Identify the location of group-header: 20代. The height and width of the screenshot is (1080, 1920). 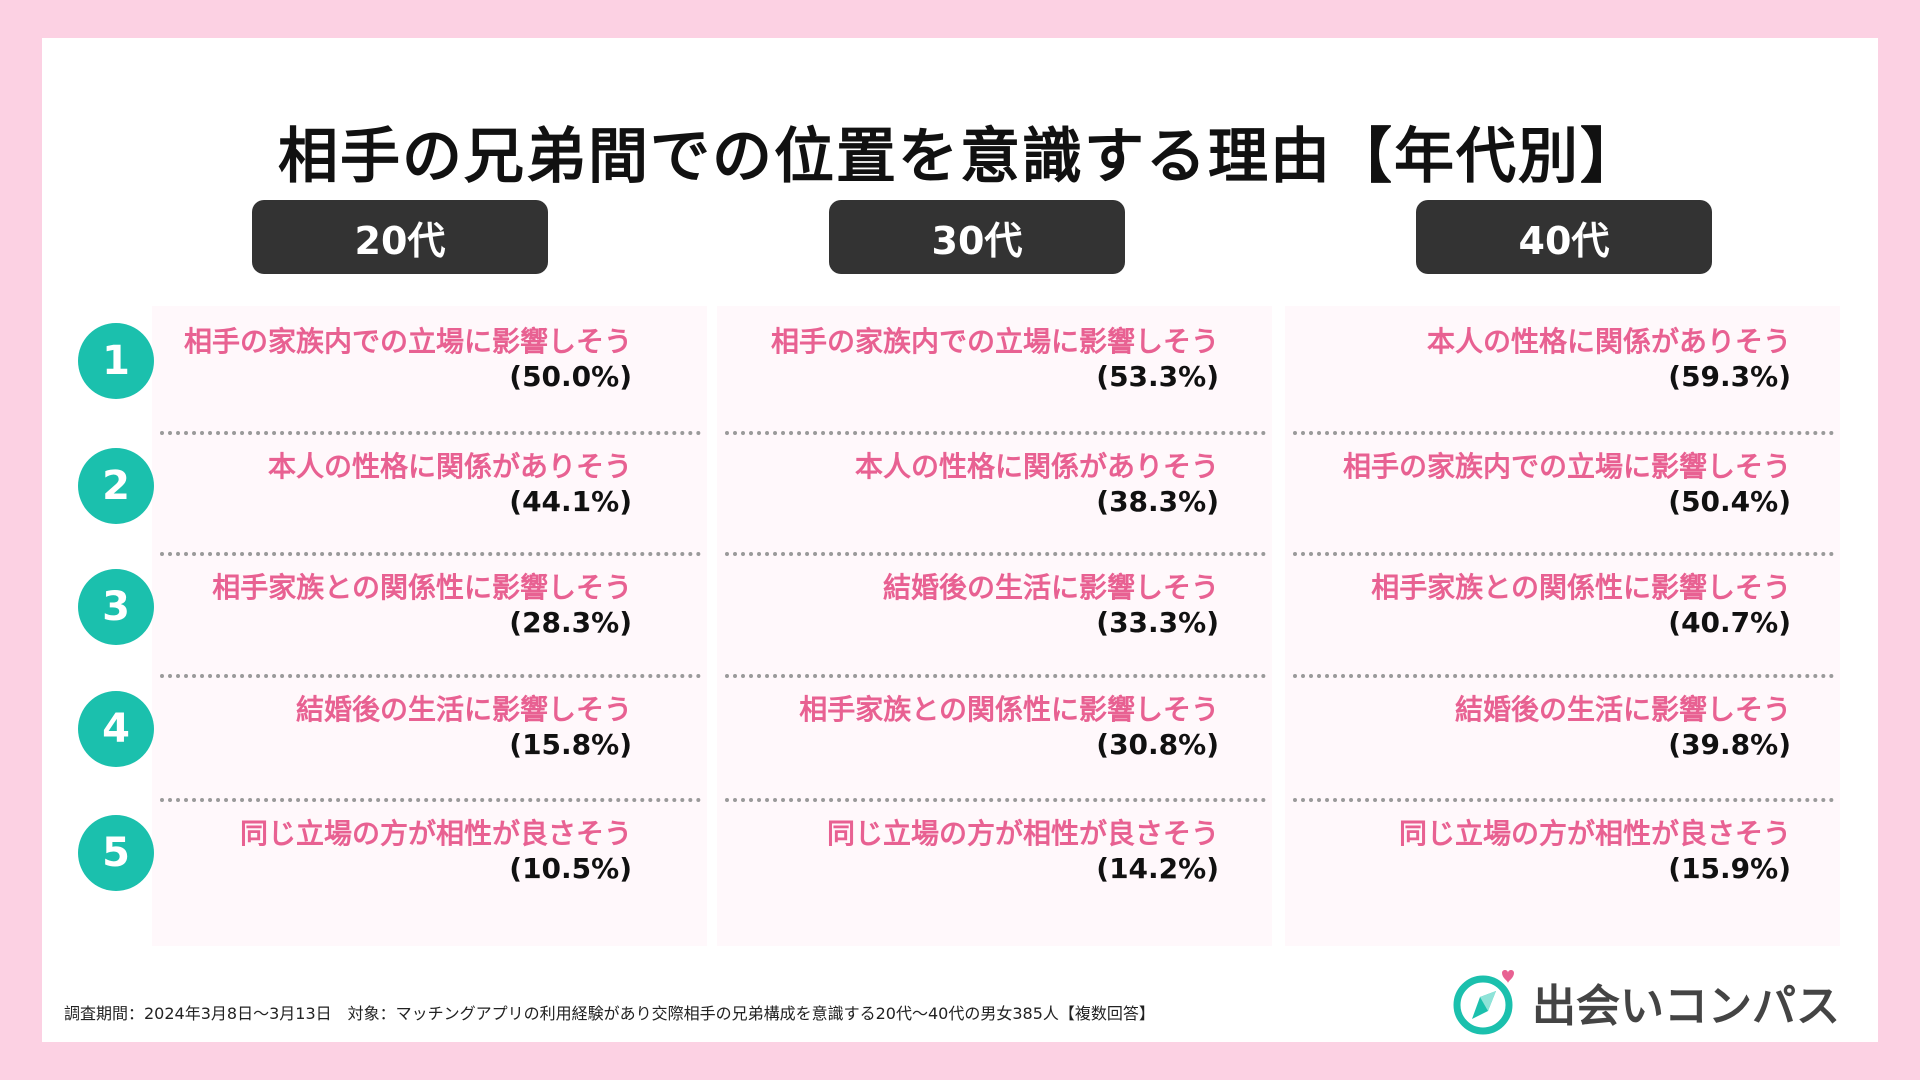
(400, 237).